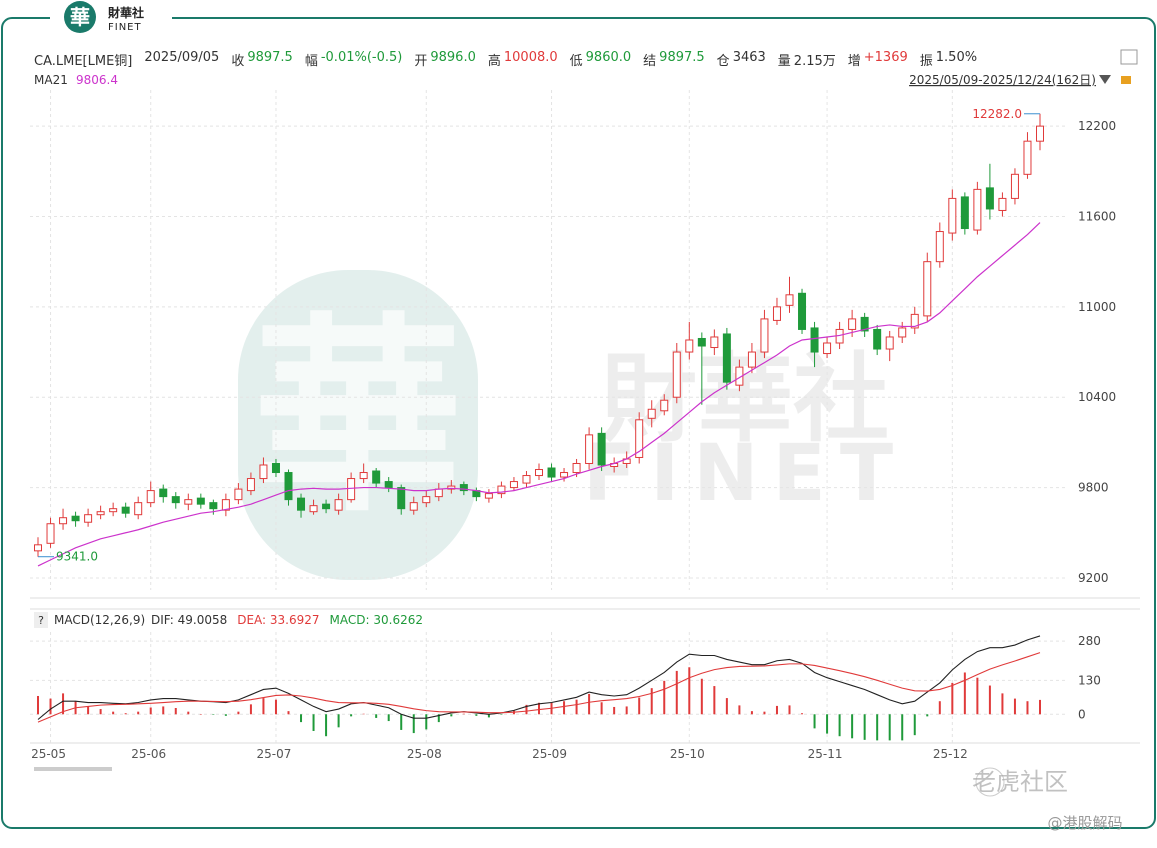 The width and height of the screenshot is (1157, 848). I want to click on lock-icon, so click(1126, 80).